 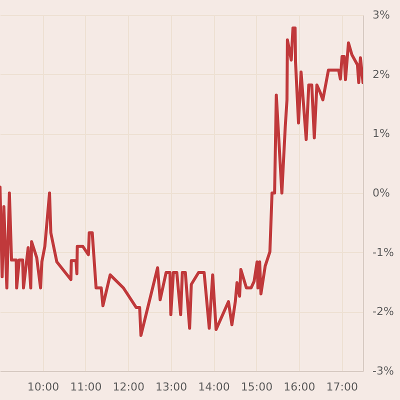 What do you see at coordinates (381, 133) in the screenshot?
I see `y-tick-label: 1%` at bounding box center [381, 133].